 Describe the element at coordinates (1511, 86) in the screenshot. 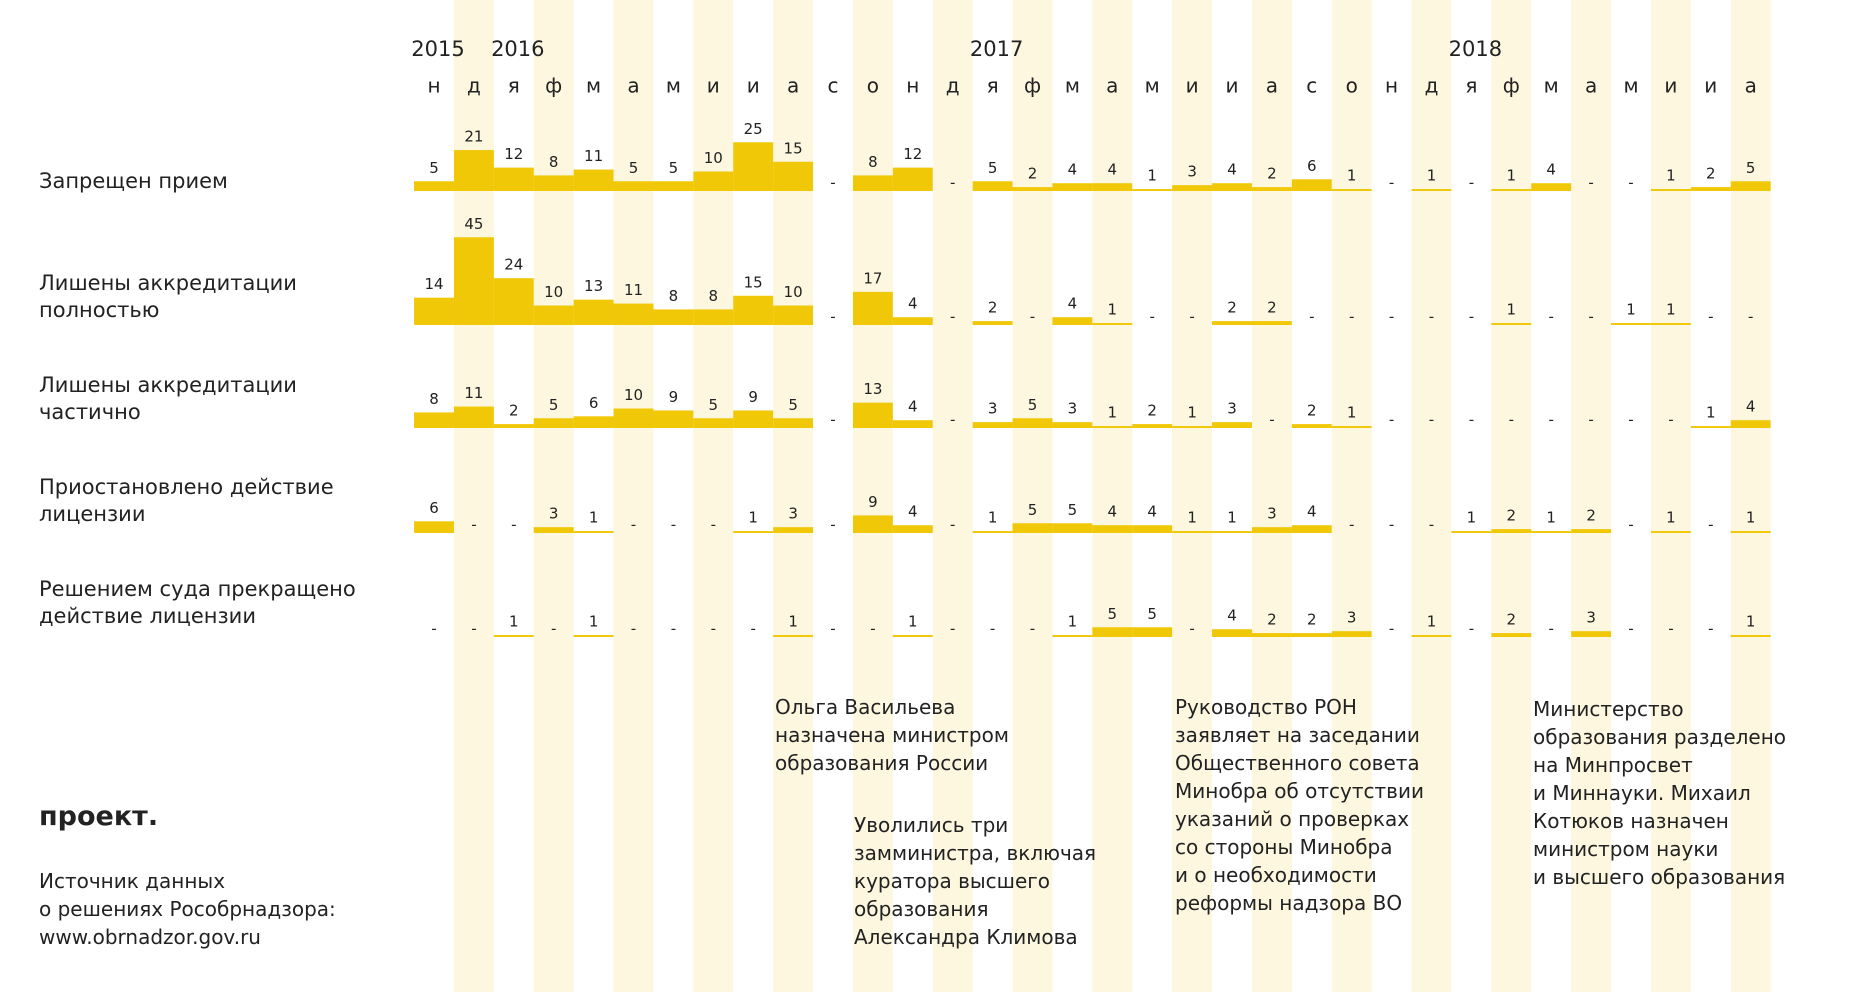

I see `month-label: ф` at that location.